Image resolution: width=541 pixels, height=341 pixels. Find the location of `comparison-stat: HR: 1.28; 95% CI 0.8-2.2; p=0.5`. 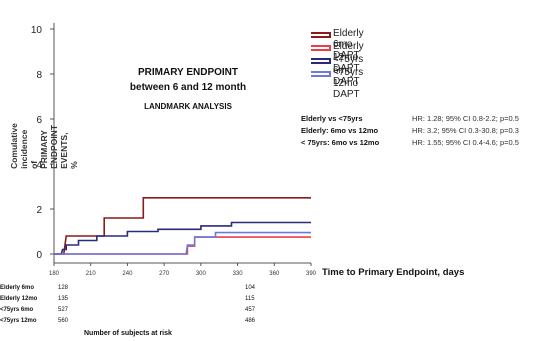

comparison-stat: HR: 1.28; 95% CI 0.8-2.2; p=0.5 is located at coordinates (465, 118).